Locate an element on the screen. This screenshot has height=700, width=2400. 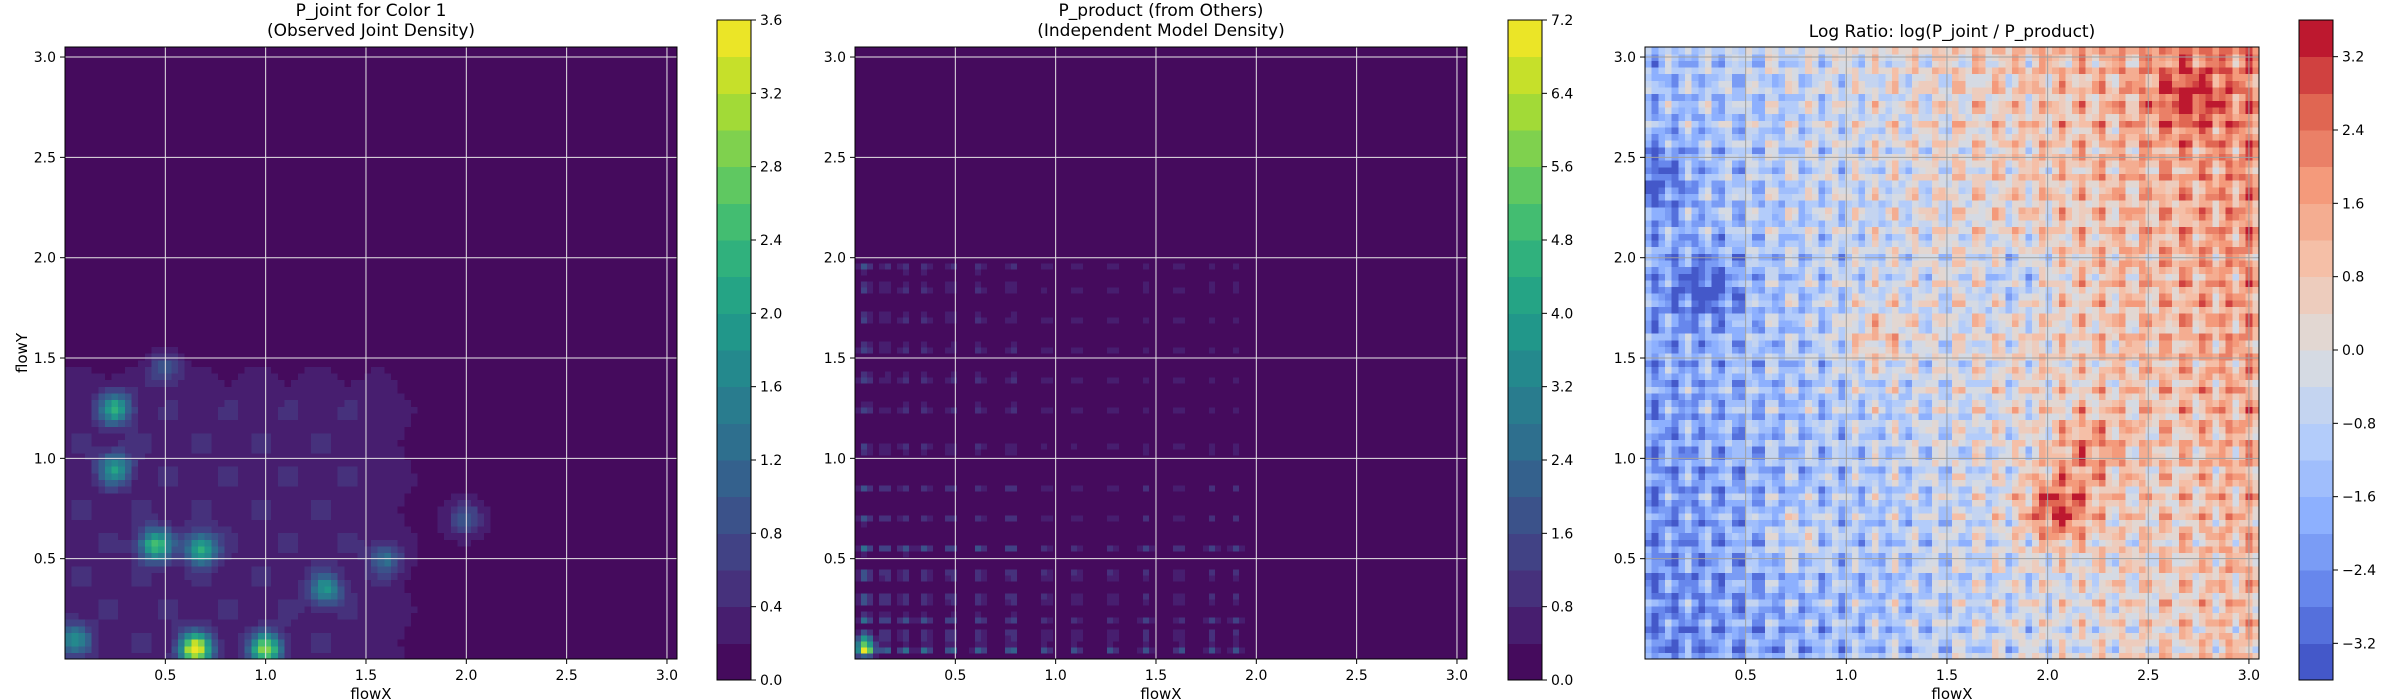
colorbar-tick-label: 2.0 is located at coordinates (771, 314).